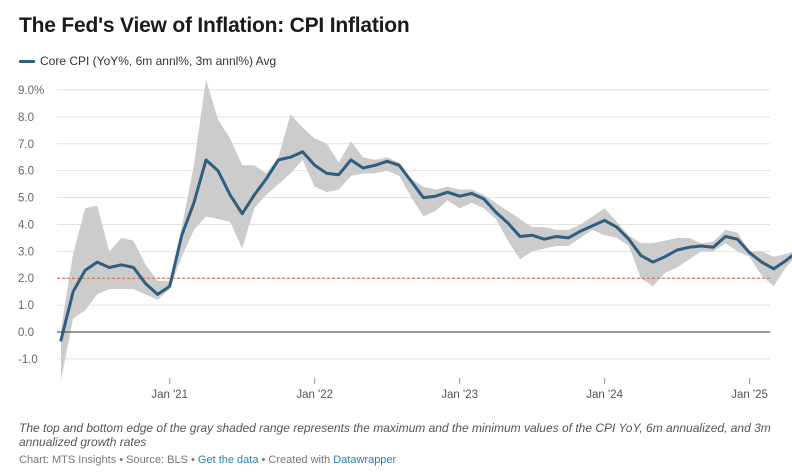  I want to click on y-tick-label: 3.0, so click(26, 252).